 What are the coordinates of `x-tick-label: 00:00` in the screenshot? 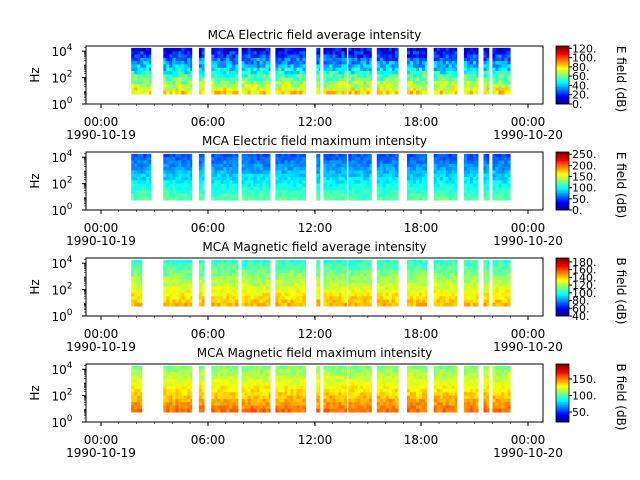 It's located at (528, 228).